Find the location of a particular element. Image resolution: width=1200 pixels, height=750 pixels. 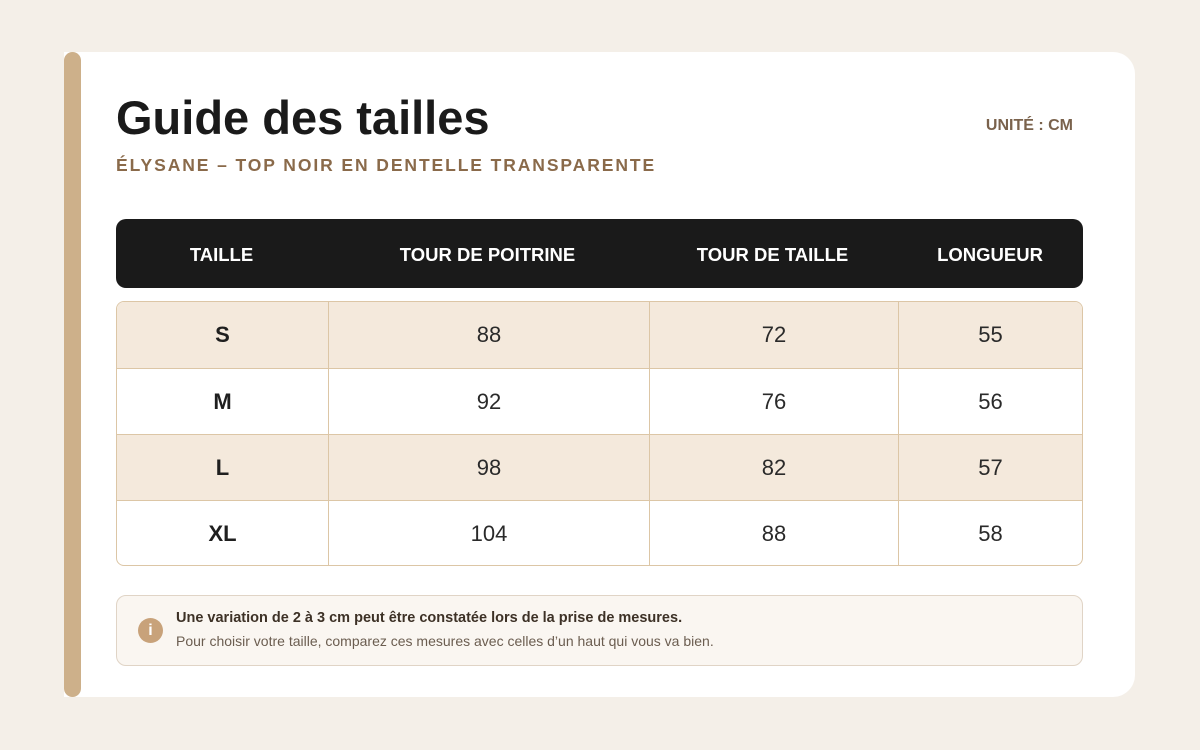

table-row: S 88 72 55 is located at coordinates (599, 335).